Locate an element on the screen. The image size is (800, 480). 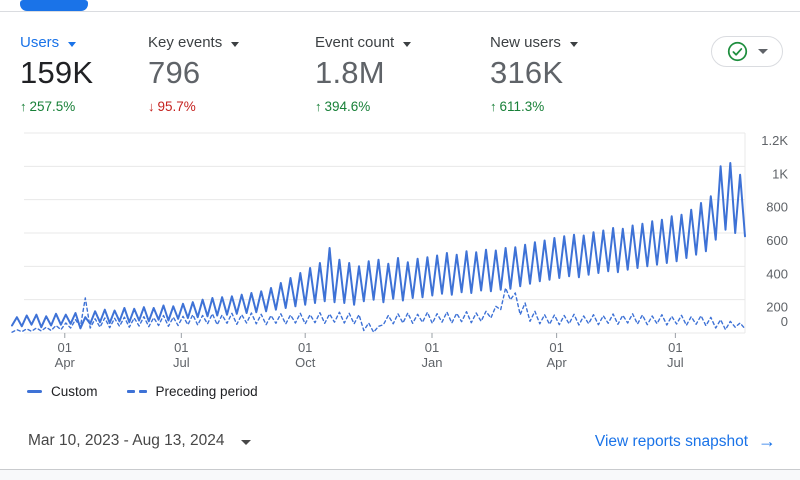
legend-label-preceding: Preceding period is located at coordinates (206, 391).